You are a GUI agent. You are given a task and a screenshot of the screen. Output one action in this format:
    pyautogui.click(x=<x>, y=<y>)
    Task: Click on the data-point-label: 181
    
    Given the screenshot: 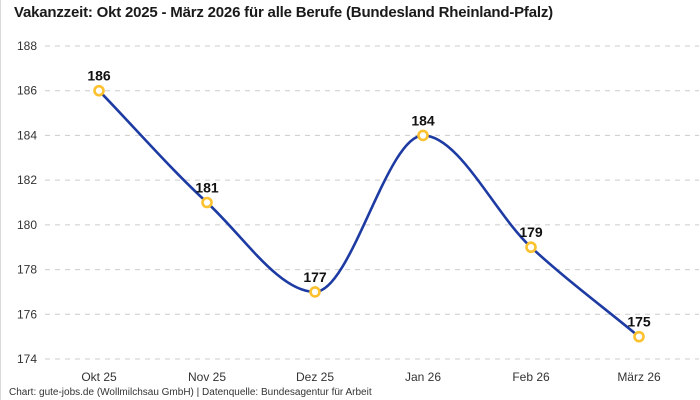 What is the action you would take?
    pyautogui.click(x=207, y=188)
    